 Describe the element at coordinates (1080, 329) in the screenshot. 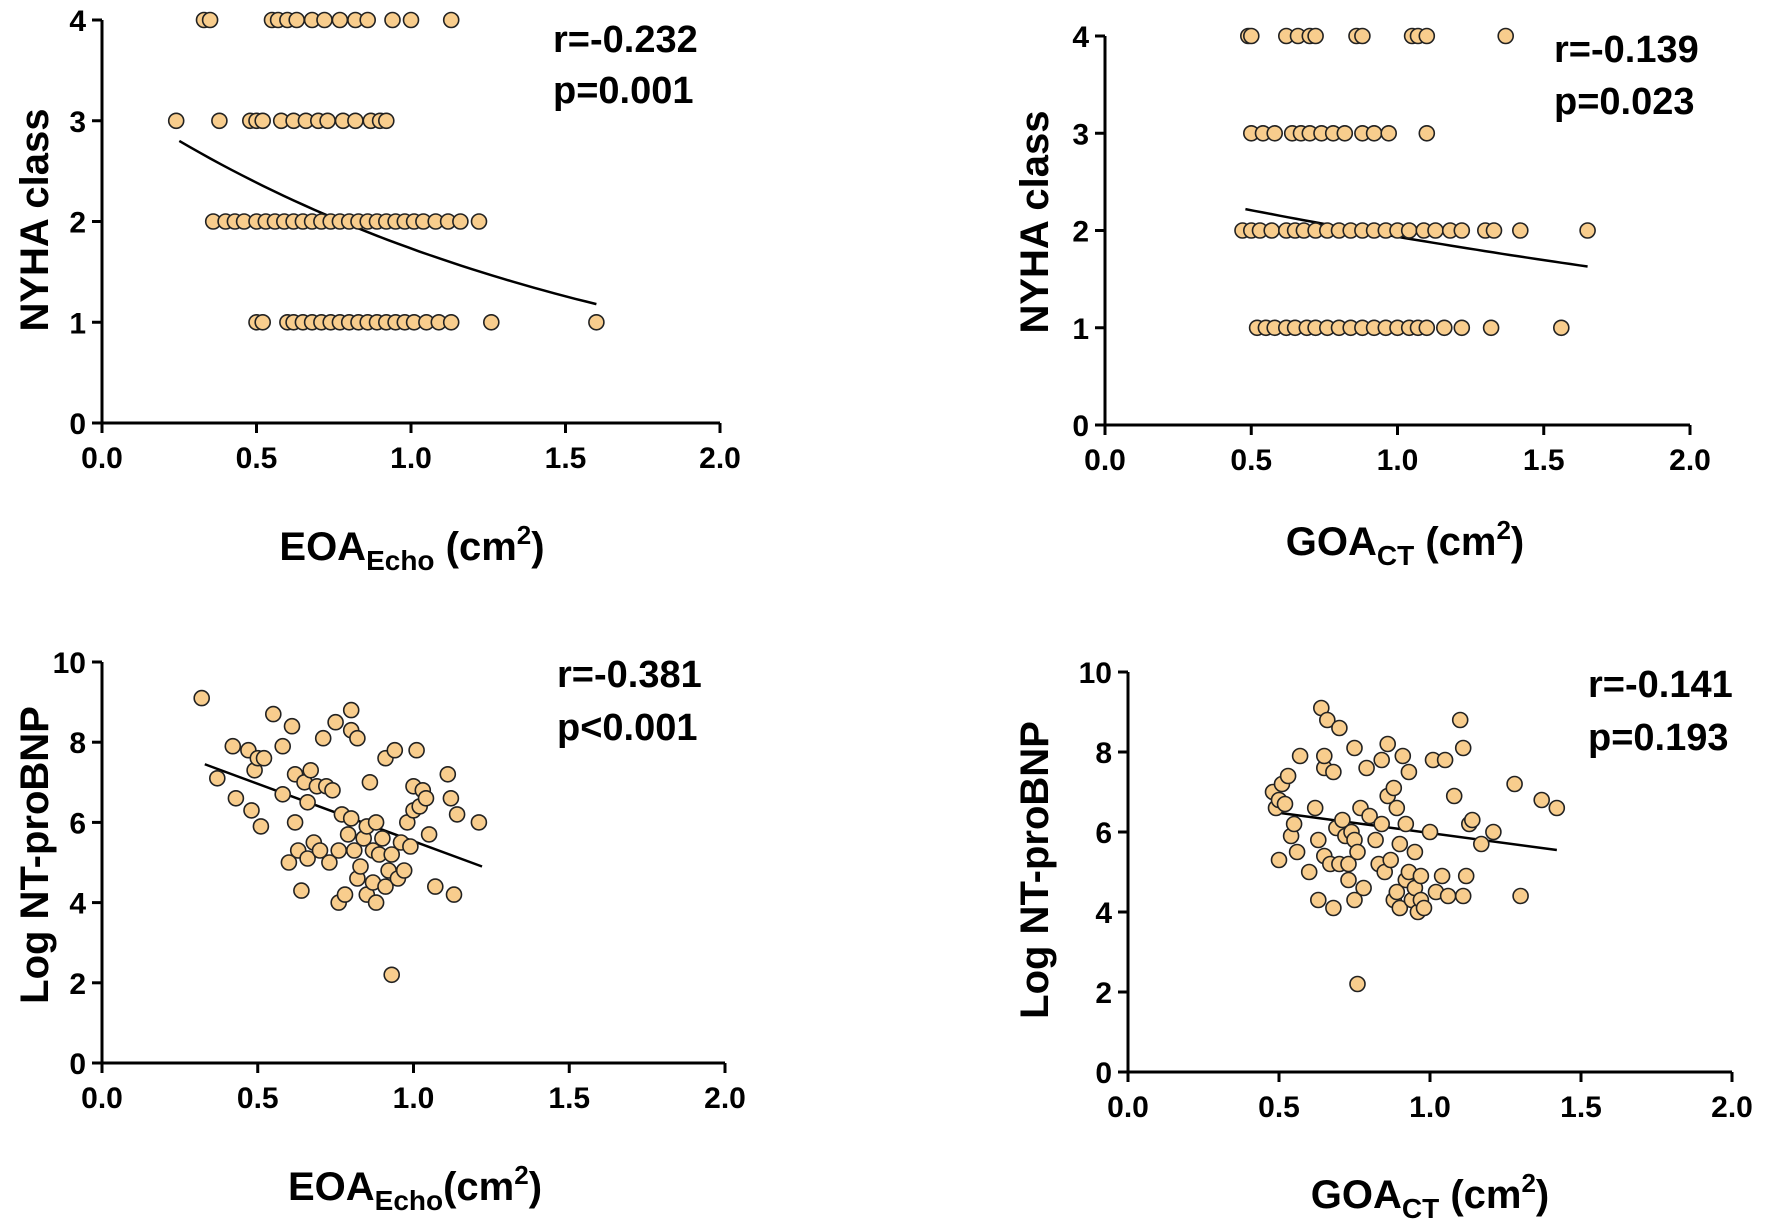

I see `y-tick-label: 1` at that location.